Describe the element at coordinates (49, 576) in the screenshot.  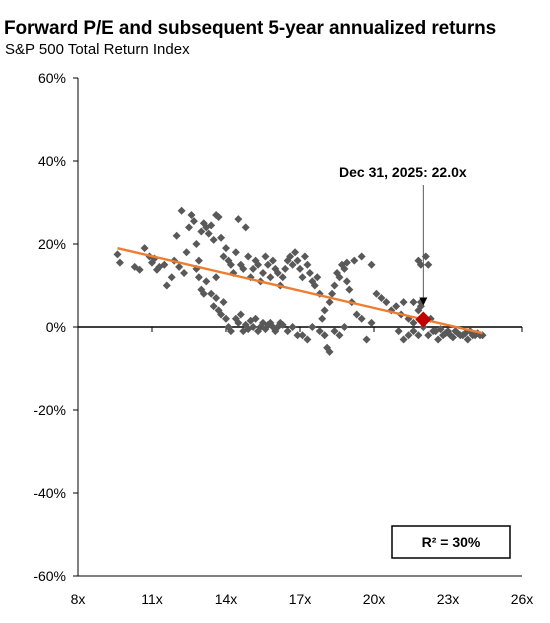
I see `y-tick-label: -60%` at that location.